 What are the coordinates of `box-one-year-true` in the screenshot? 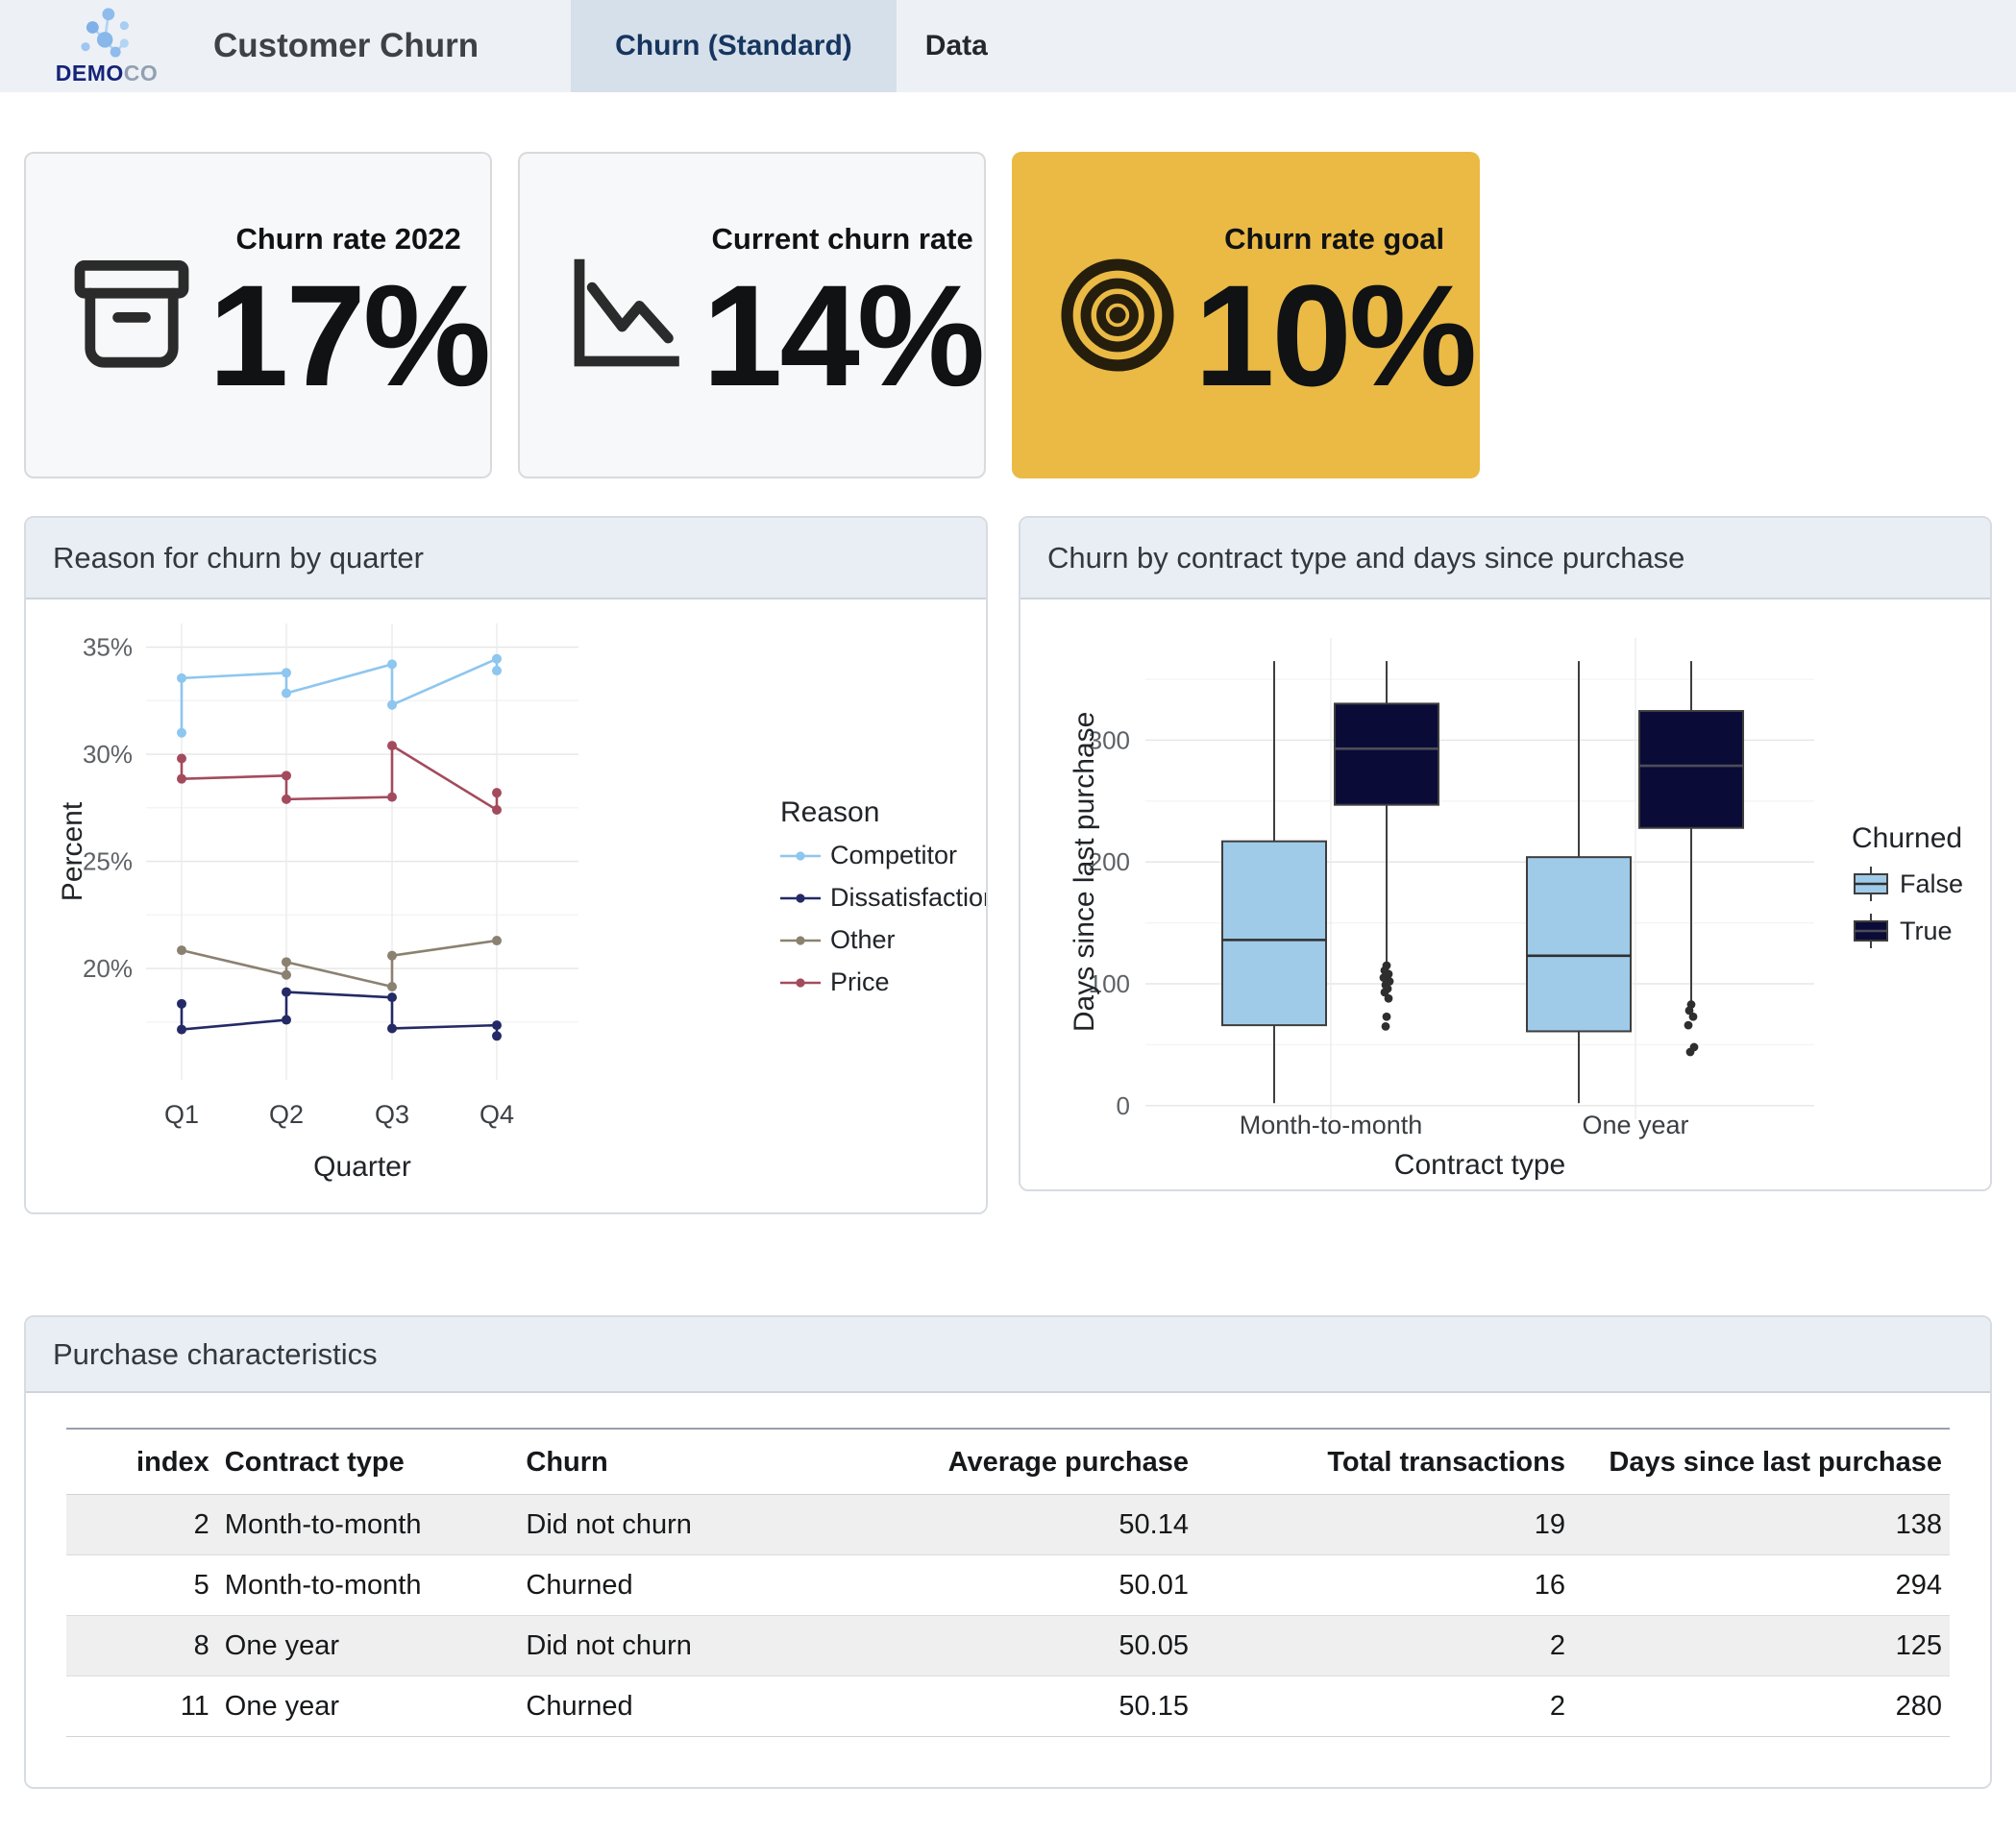 It's located at (1691, 859).